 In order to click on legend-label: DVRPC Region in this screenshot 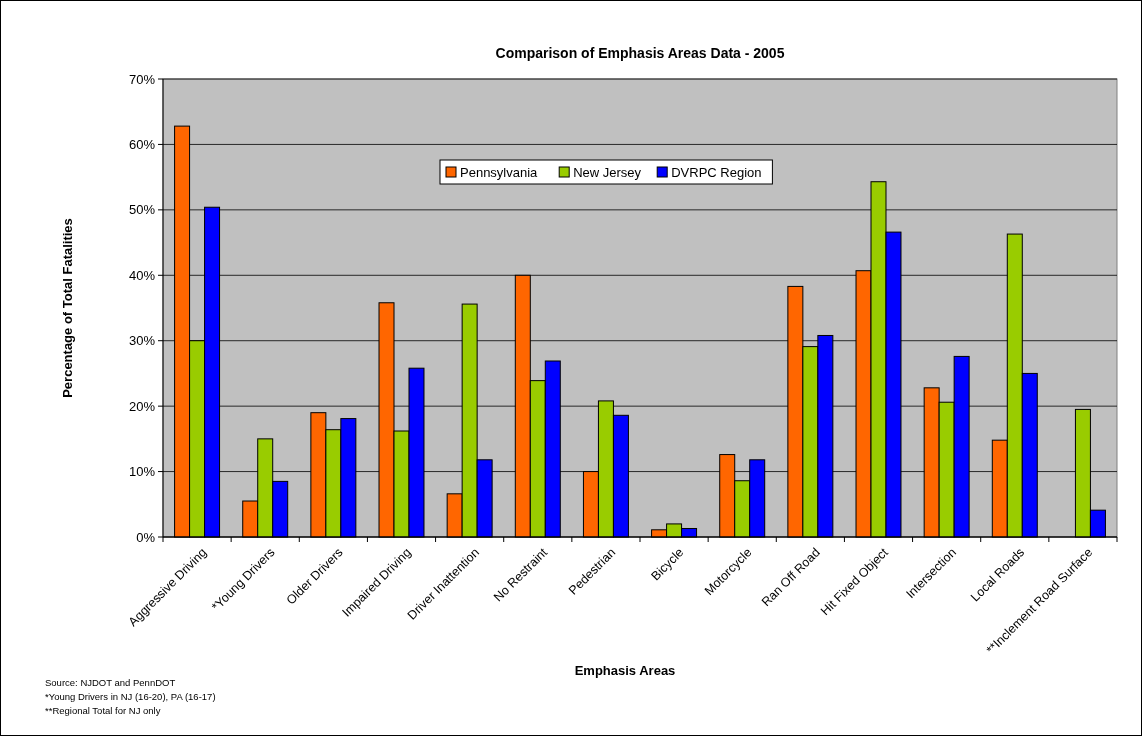, I will do `click(716, 172)`.